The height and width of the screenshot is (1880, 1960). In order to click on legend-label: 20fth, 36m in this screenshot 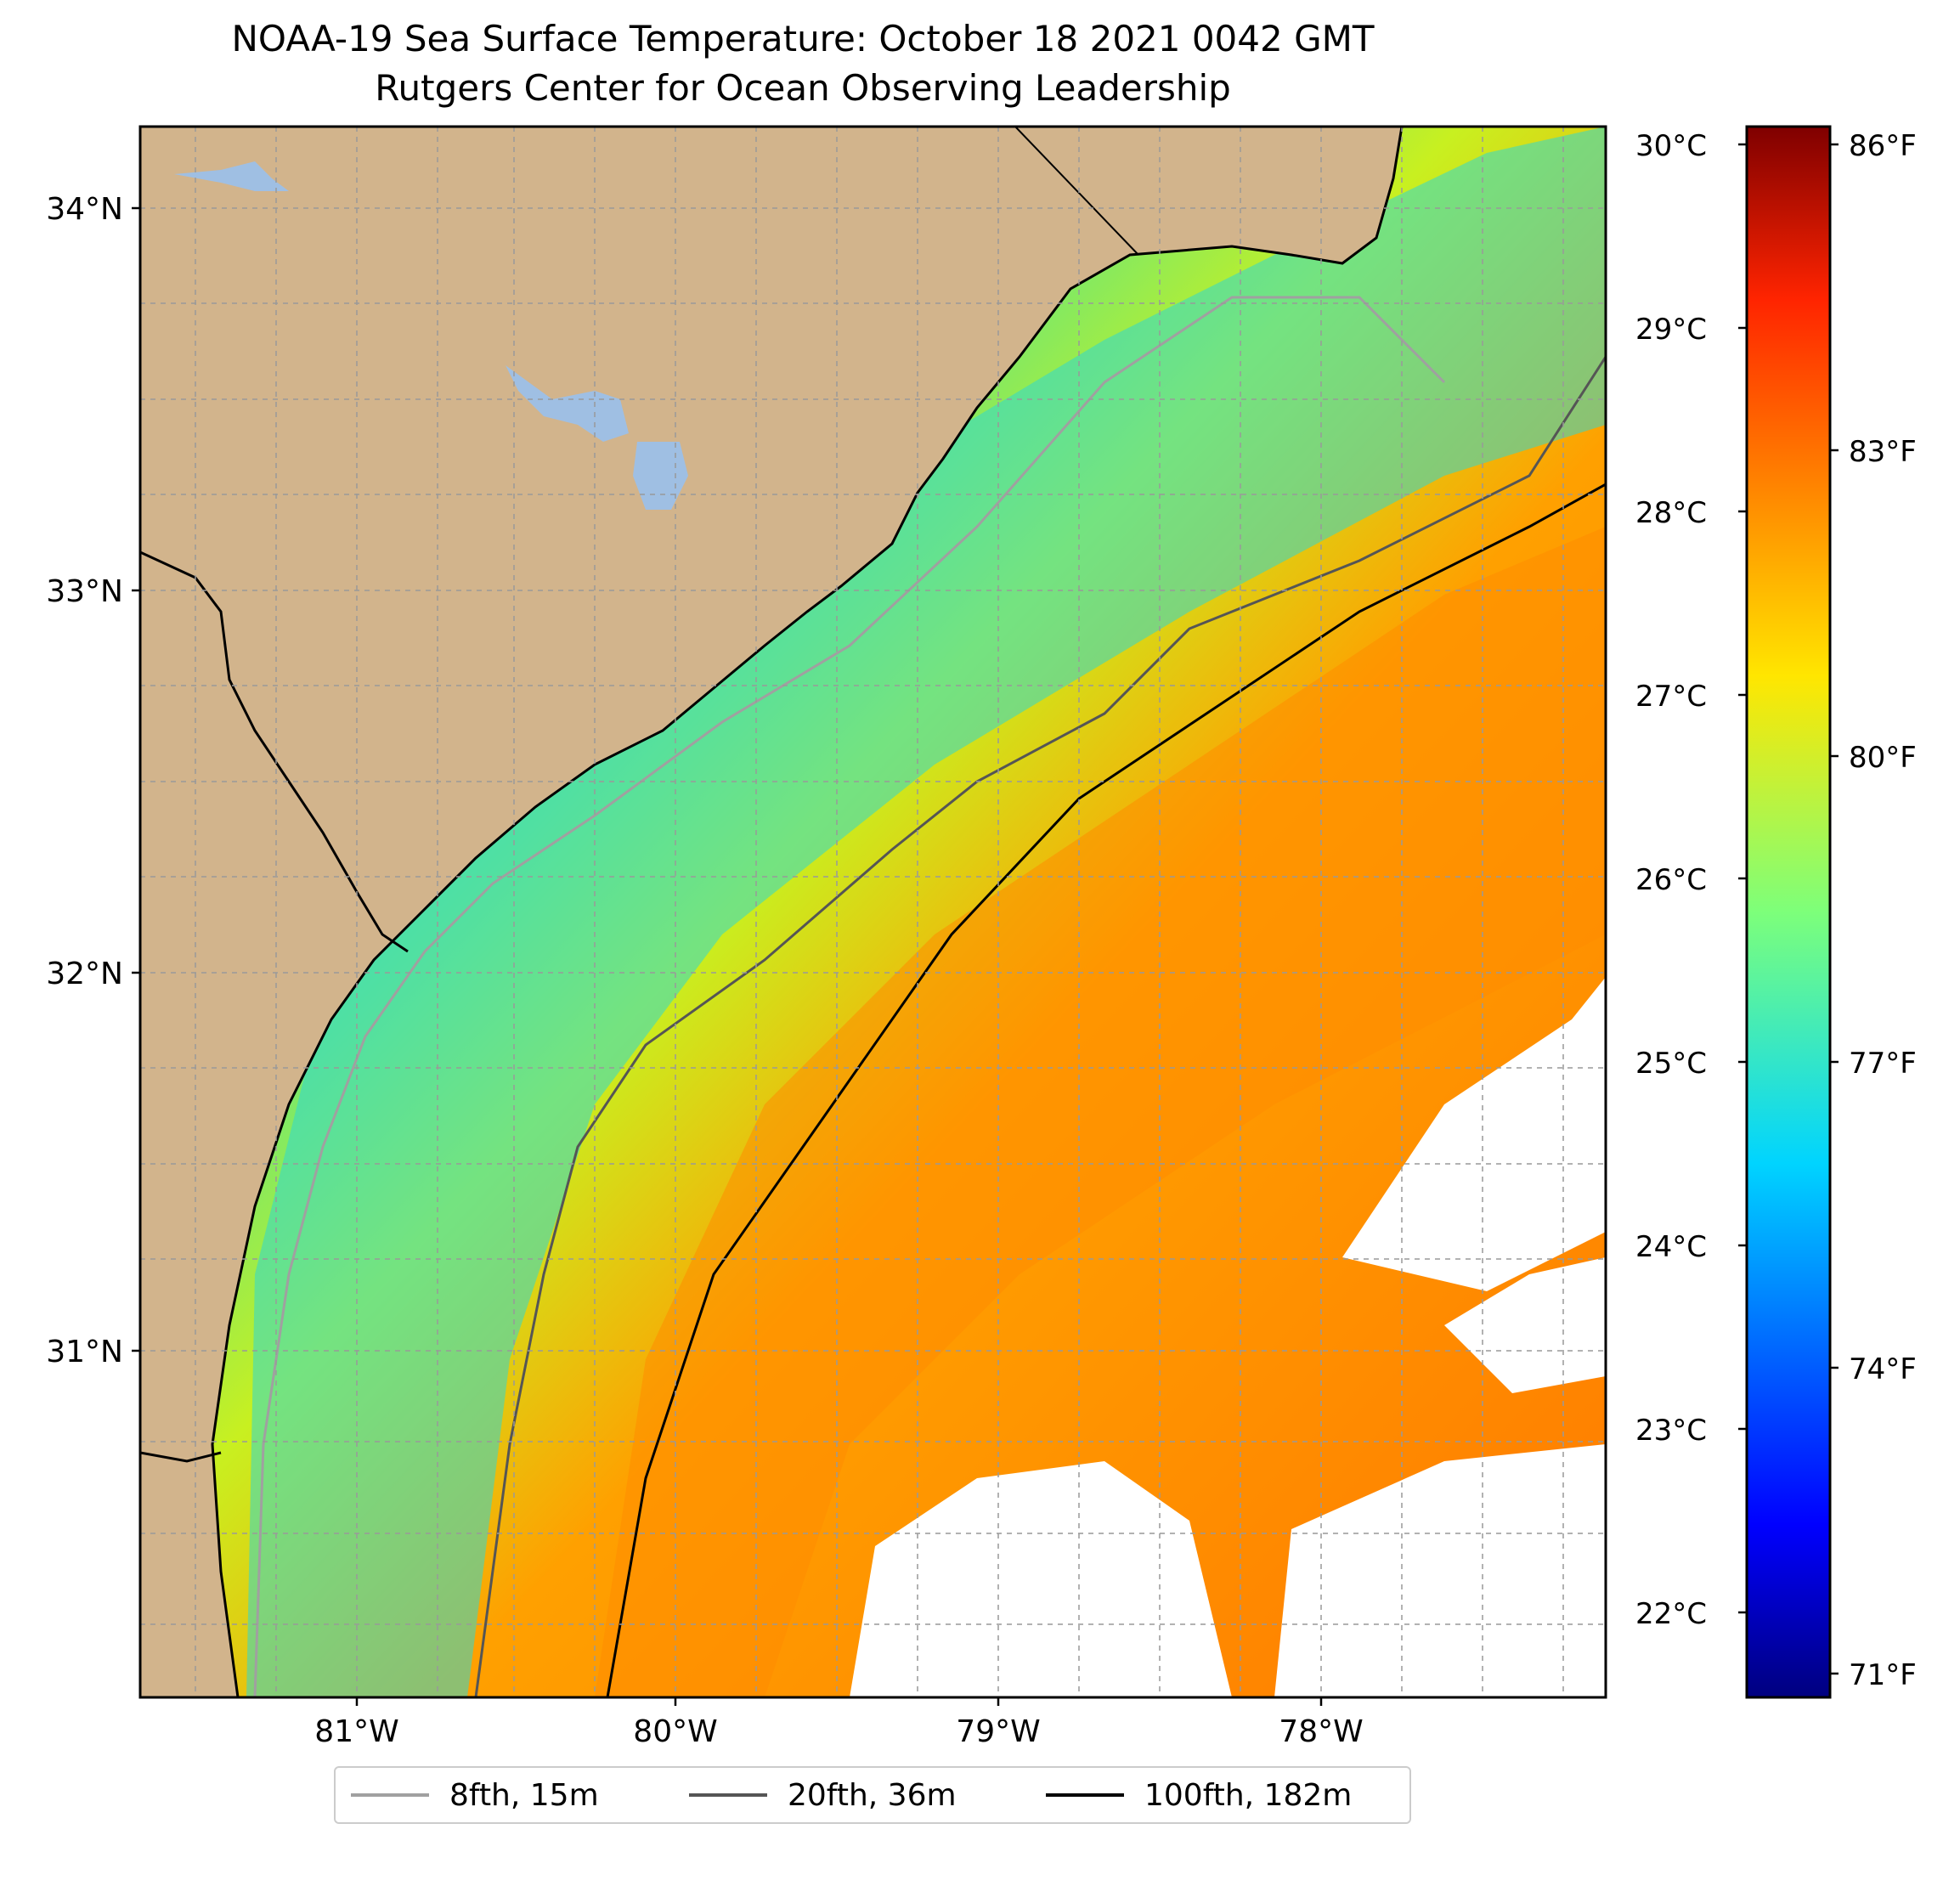, I will do `click(873, 1795)`.